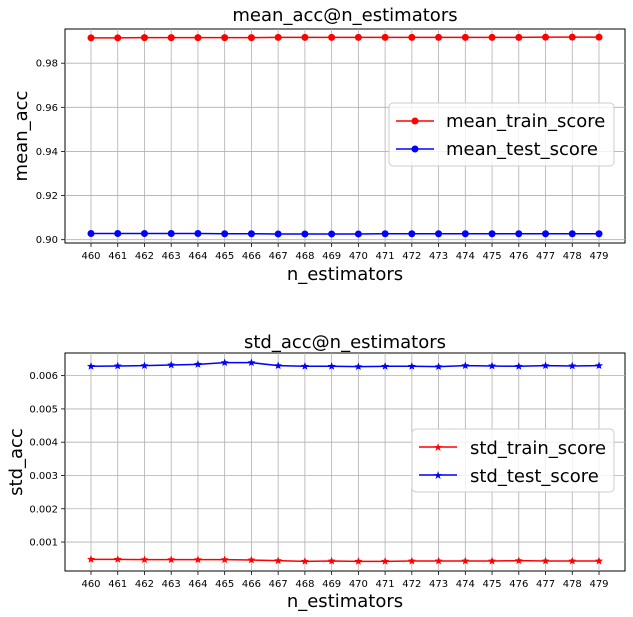 The width and height of the screenshot is (633, 617). Describe the element at coordinates (345, 364) in the screenshot. I see `series-line-std_test_score` at that location.